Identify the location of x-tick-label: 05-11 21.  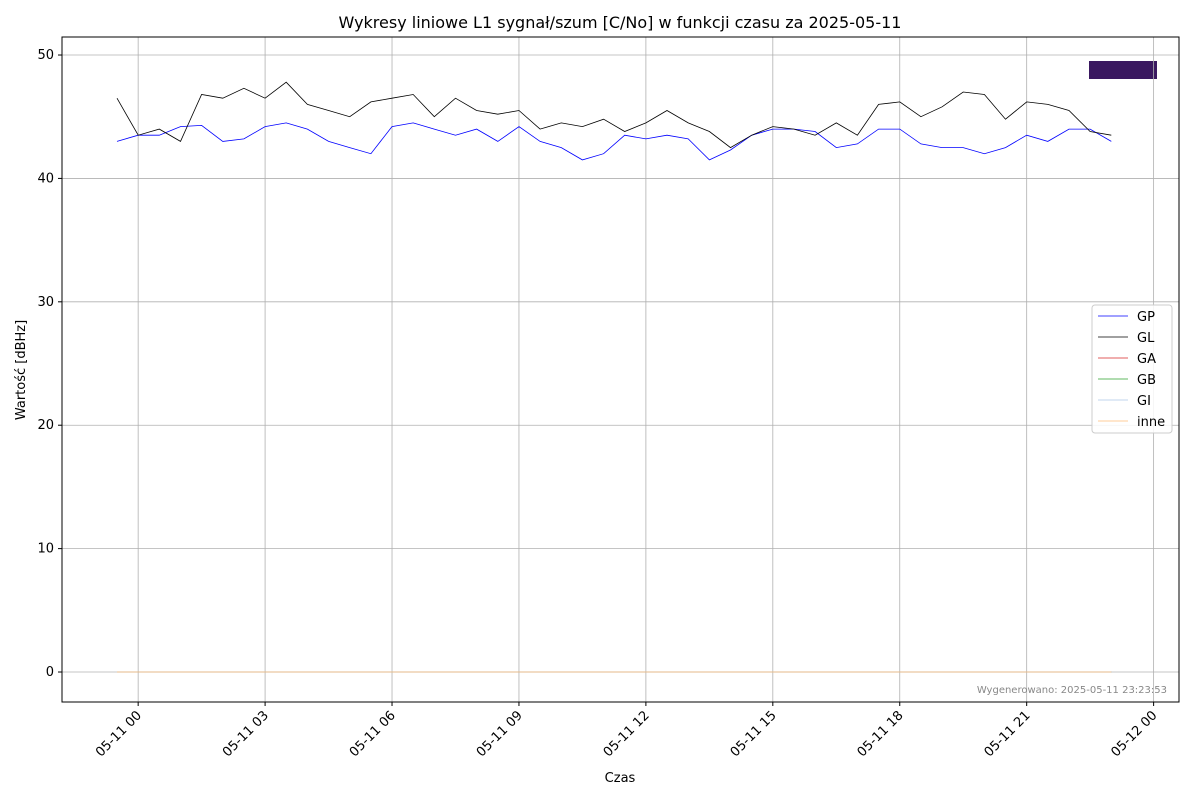
(1008, 734).